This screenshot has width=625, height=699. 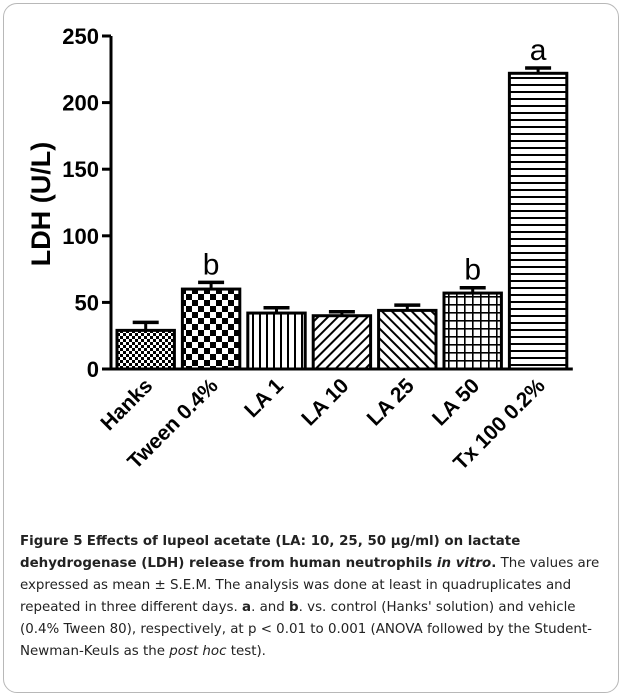 What do you see at coordinates (80, 236) in the screenshot?
I see `y-tick-label: 100` at bounding box center [80, 236].